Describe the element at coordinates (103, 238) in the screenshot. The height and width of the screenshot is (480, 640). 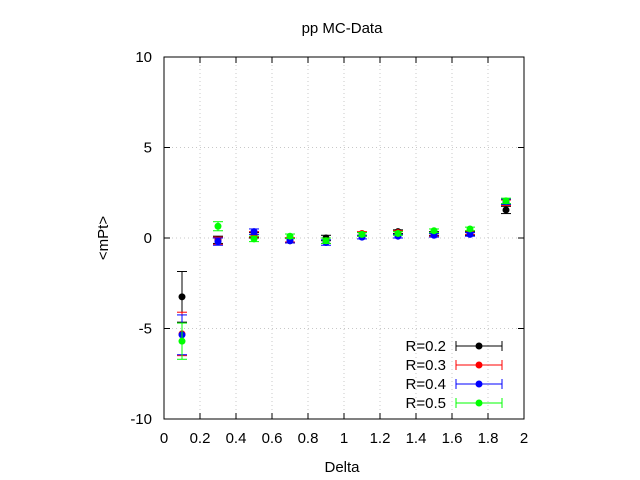
I see `y-axis-label: <mPt>` at that location.